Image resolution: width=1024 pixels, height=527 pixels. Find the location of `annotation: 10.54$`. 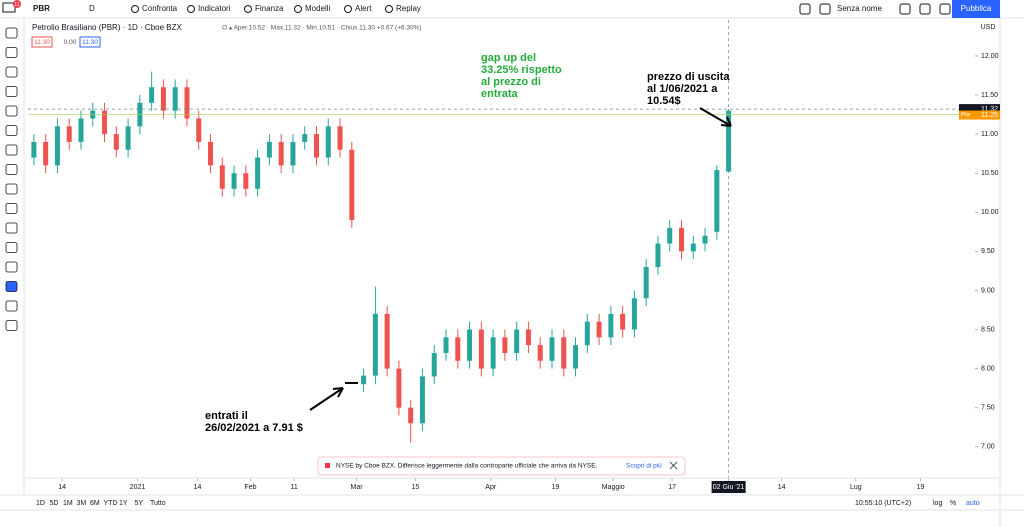

annotation: 10.54$ is located at coordinates (664, 101).